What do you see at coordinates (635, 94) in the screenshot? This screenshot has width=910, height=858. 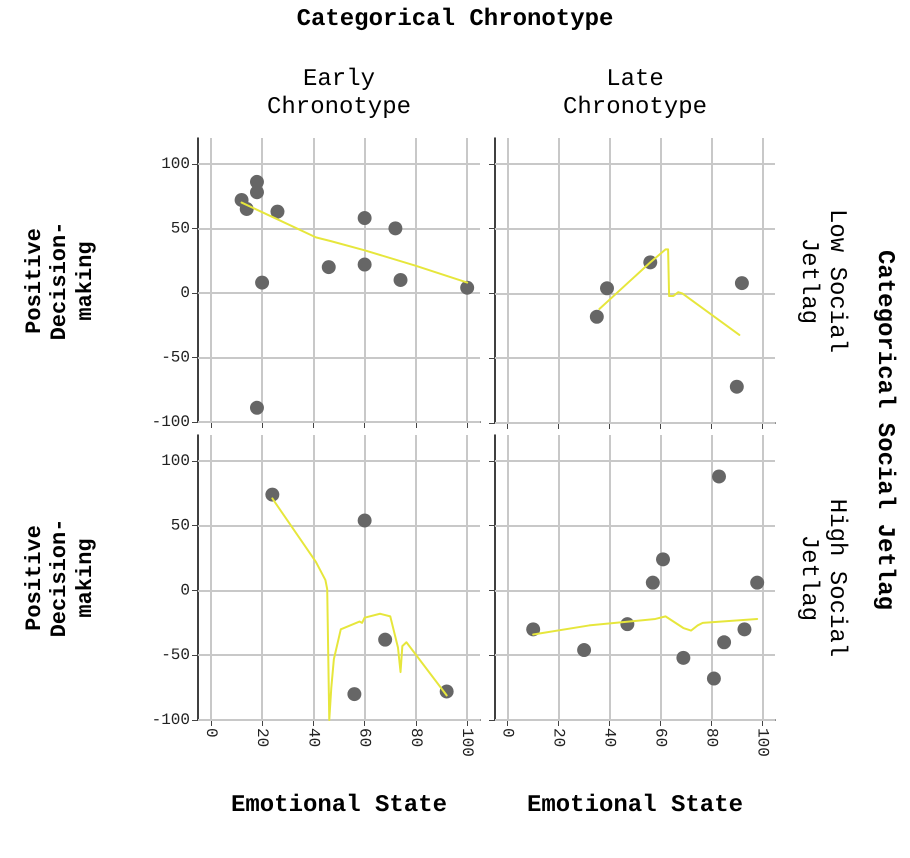 I see `chart-title: Late Chronotype` at bounding box center [635, 94].